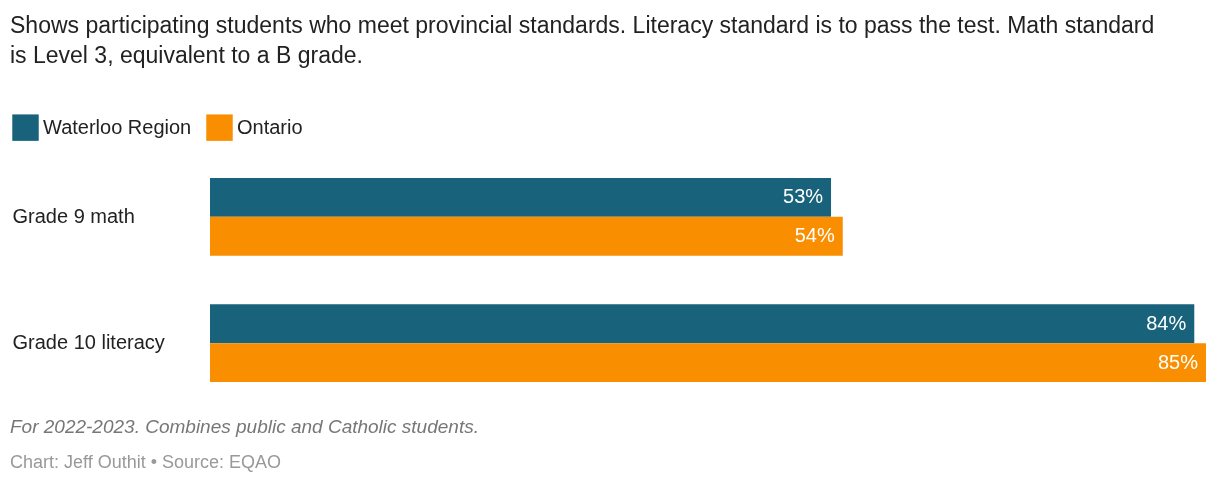 This screenshot has height=482, width=1220. I want to click on text: Chart: Jeff Outhit • Source: EQAO, so click(146, 462).